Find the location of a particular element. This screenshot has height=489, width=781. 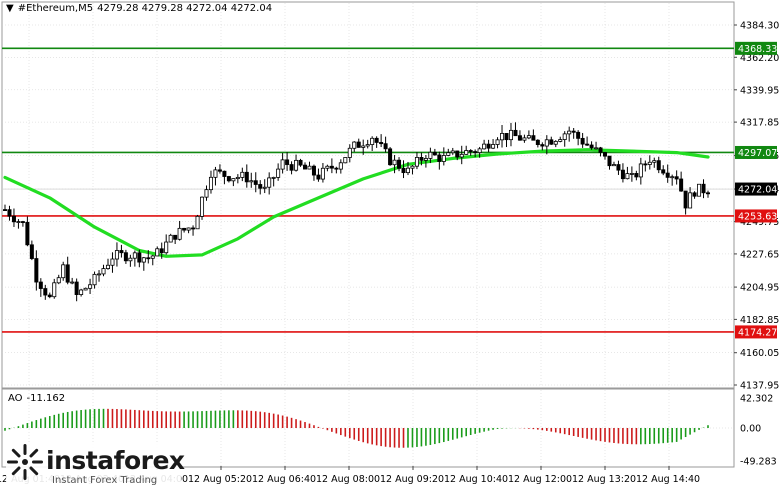

price-tick-label: 4227.65 is located at coordinates (759, 254).